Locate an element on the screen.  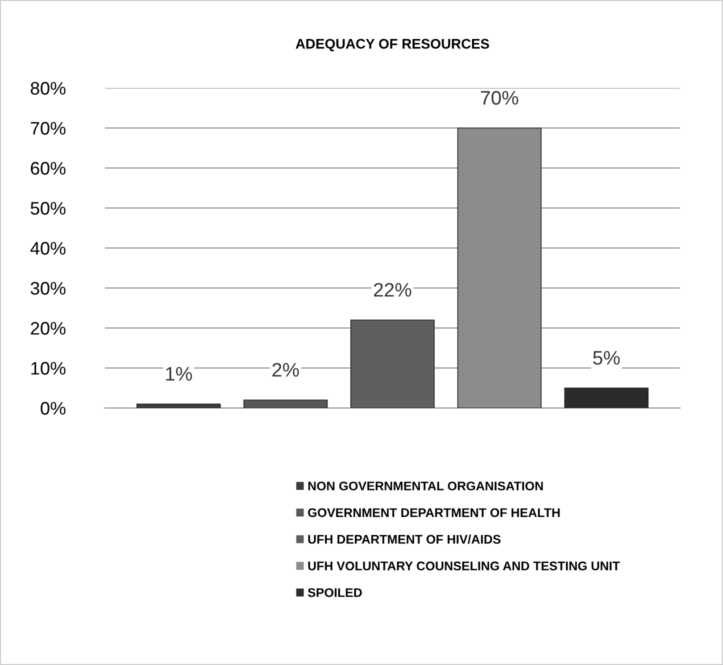
data-label: 2% is located at coordinates (285, 369).